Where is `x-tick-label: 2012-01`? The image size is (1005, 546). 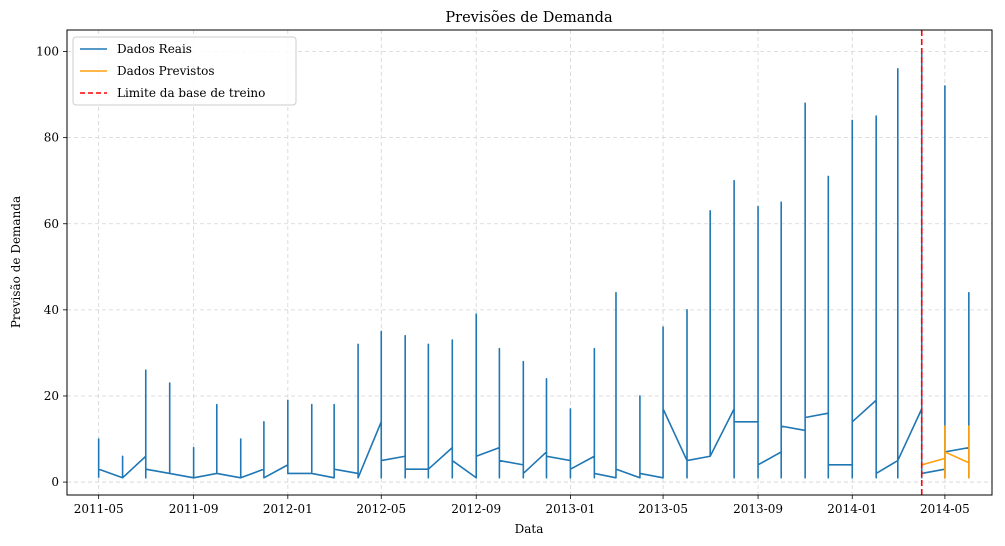 x-tick-label: 2012-01 is located at coordinates (288, 509).